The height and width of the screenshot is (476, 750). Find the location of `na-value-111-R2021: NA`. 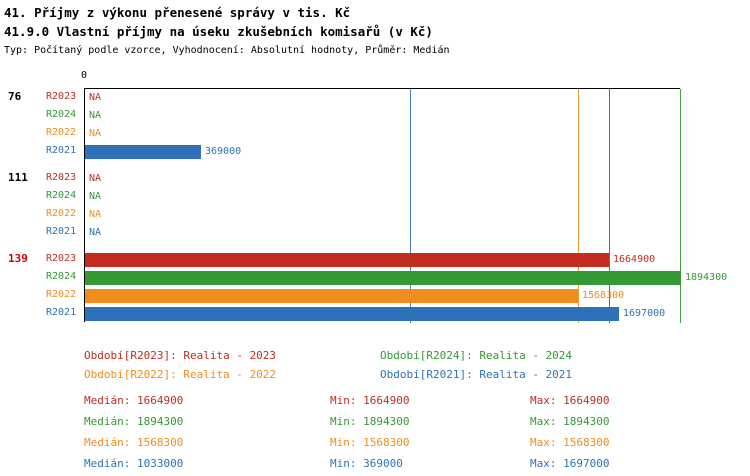

na-value-111-R2021: NA is located at coordinates (95, 232).